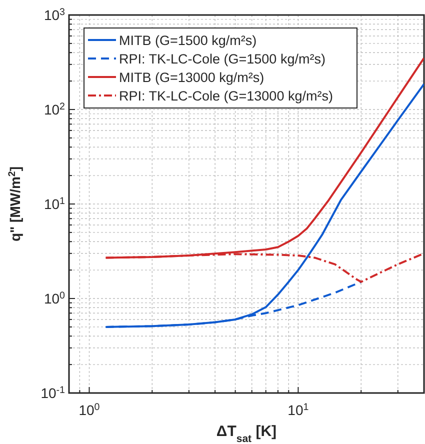 Image resolution: width=425 pixels, height=444 pixels. What do you see at coordinates (54, 109) in the screenshot?
I see `y-tick-label: 10$^{2}$` at bounding box center [54, 109].